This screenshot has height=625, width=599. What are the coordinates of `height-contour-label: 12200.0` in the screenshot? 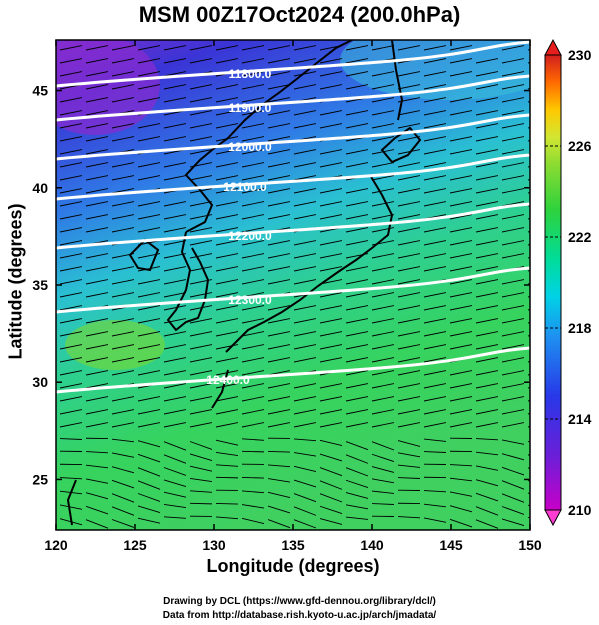 It's located at (250, 236).